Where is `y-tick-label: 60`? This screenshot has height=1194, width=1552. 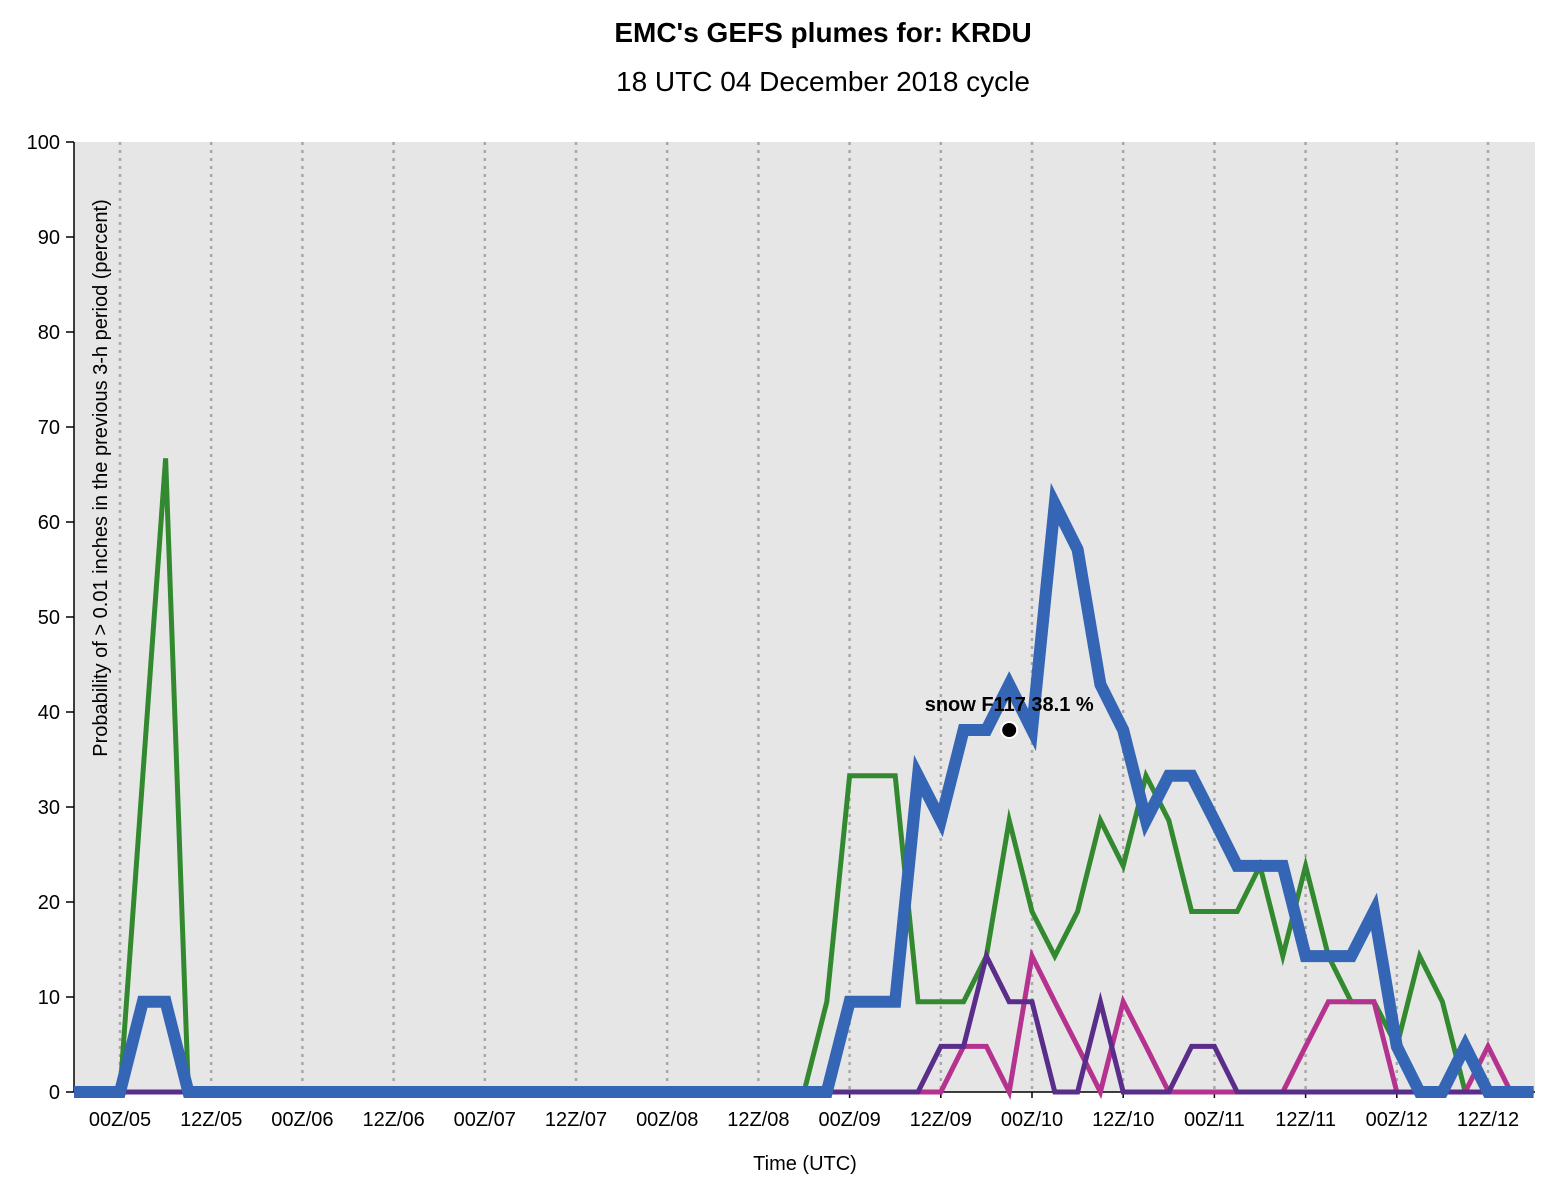
y-tick-label: 60 is located at coordinates (49, 523).